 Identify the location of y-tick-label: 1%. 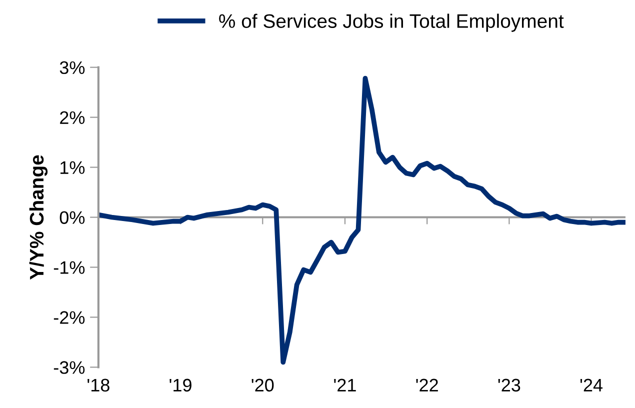
(72, 167).